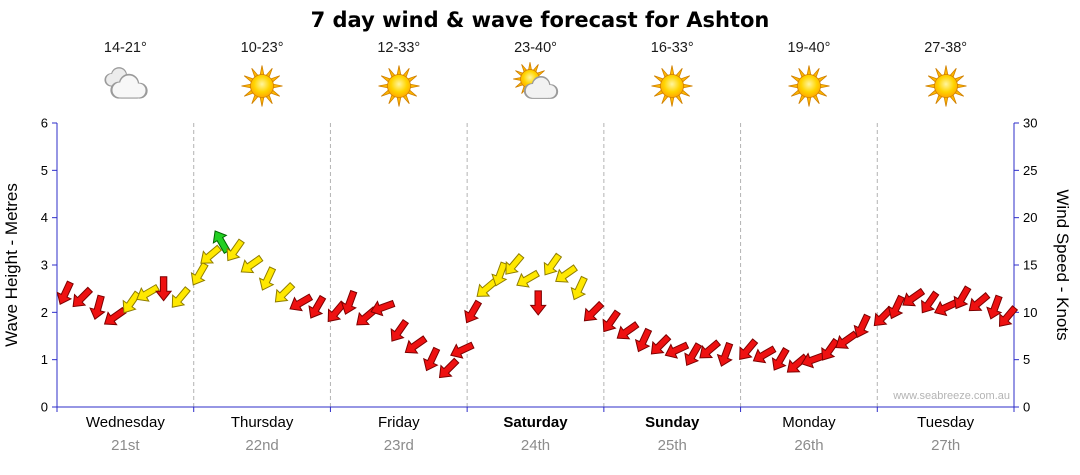 The height and width of the screenshot is (475, 1080). Describe the element at coordinates (535, 422) in the screenshot. I see `day-name: Saturday` at that location.